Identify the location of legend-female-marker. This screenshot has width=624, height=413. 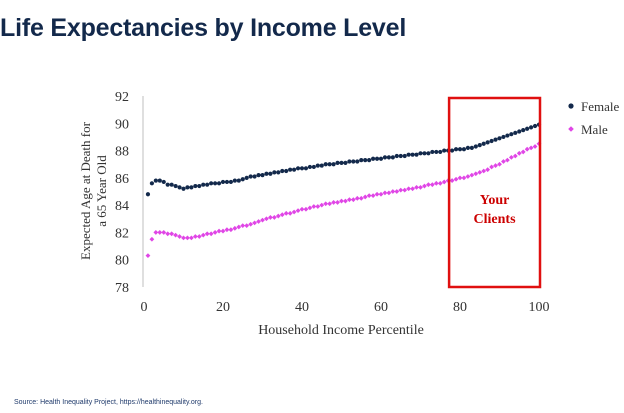
(571, 106).